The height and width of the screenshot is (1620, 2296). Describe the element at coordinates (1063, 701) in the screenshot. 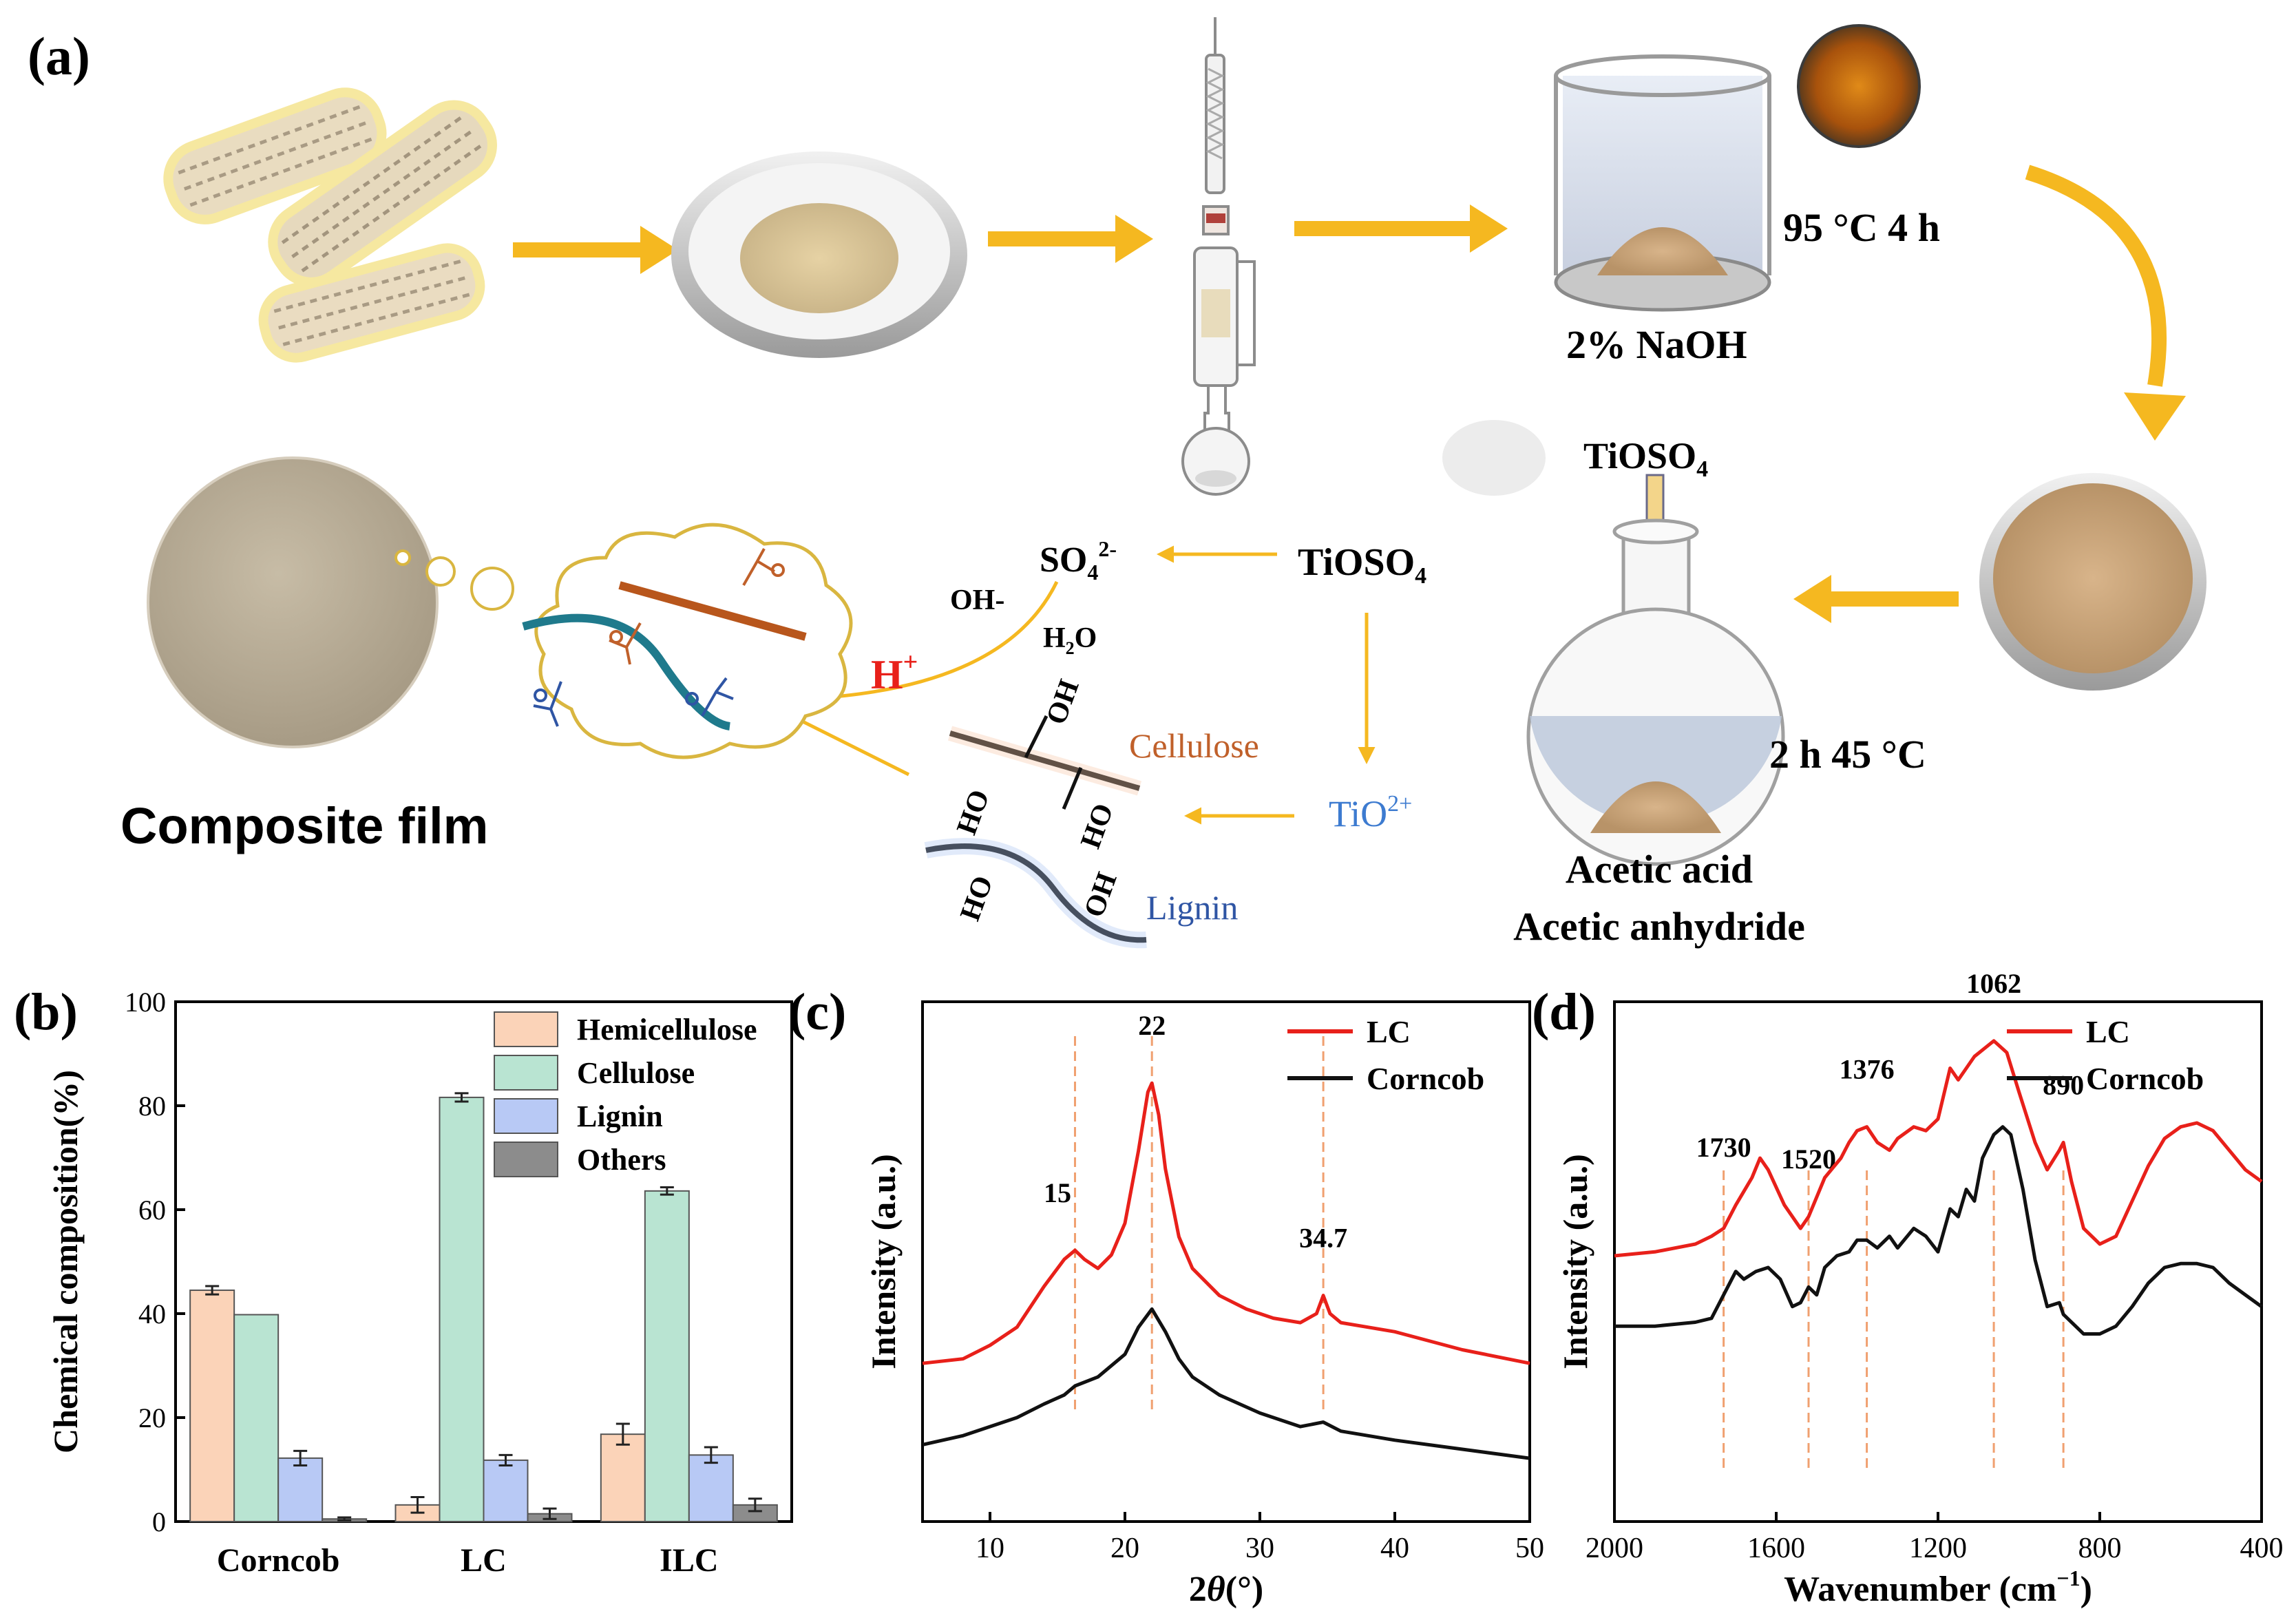

I see `cellulose-oh-group: OH` at that location.